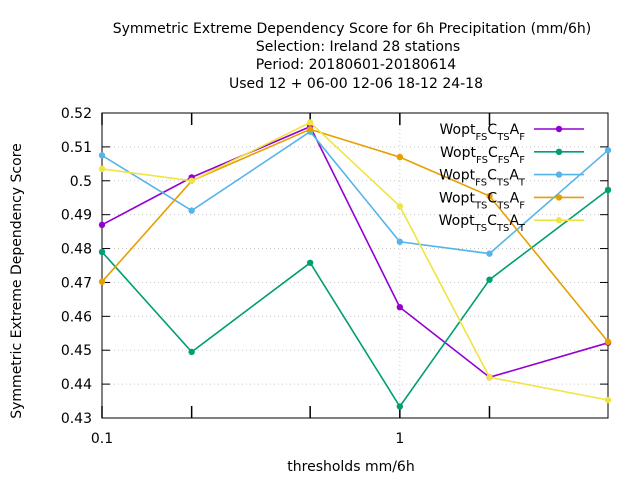 Image resolution: width=640 pixels, height=480 pixels. Describe the element at coordinates (400, 307) in the screenshot. I see `data-point-s1-p4` at that location.